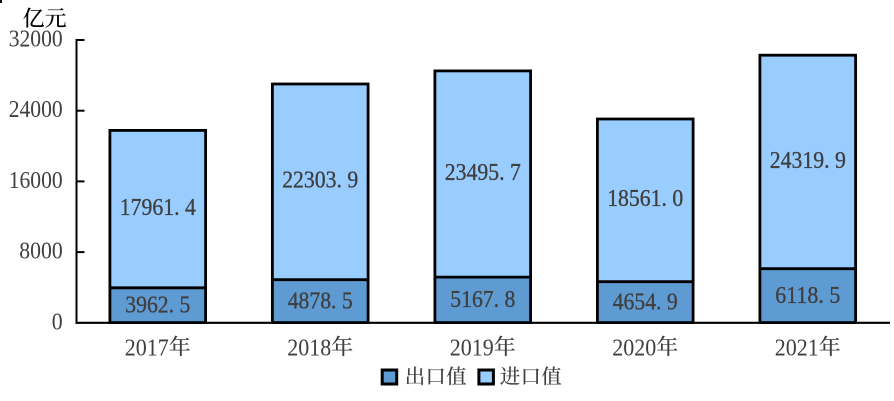 The width and height of the screenshot is (894, 401). What do you see at coordinates (158, 208) in the screenshot?
I see `svg-text: 17961. 4` at bounding box center [158, 208].